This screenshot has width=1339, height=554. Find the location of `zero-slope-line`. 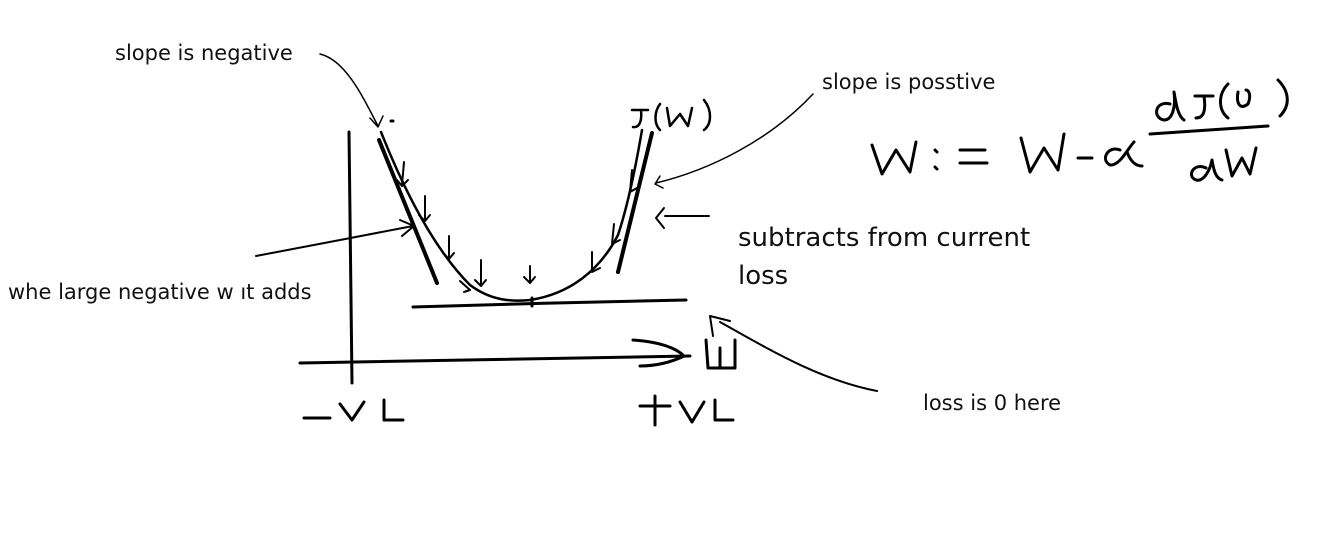

zero-slope-line is located at coordinates (549, 303).